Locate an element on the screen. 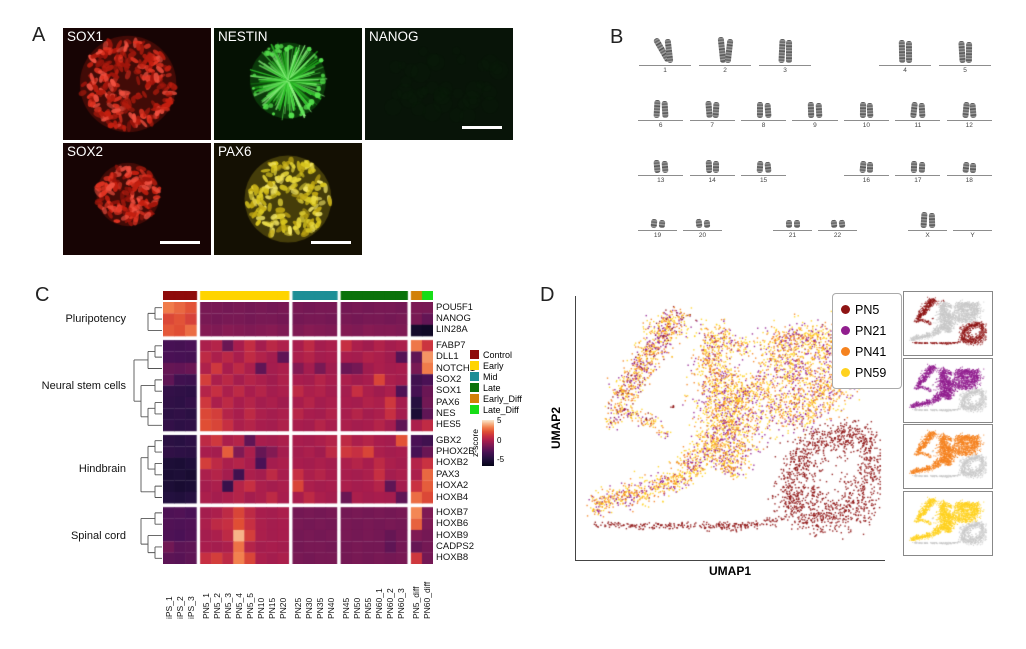  fluorescence-canvas is located at coordinates (288, 84).